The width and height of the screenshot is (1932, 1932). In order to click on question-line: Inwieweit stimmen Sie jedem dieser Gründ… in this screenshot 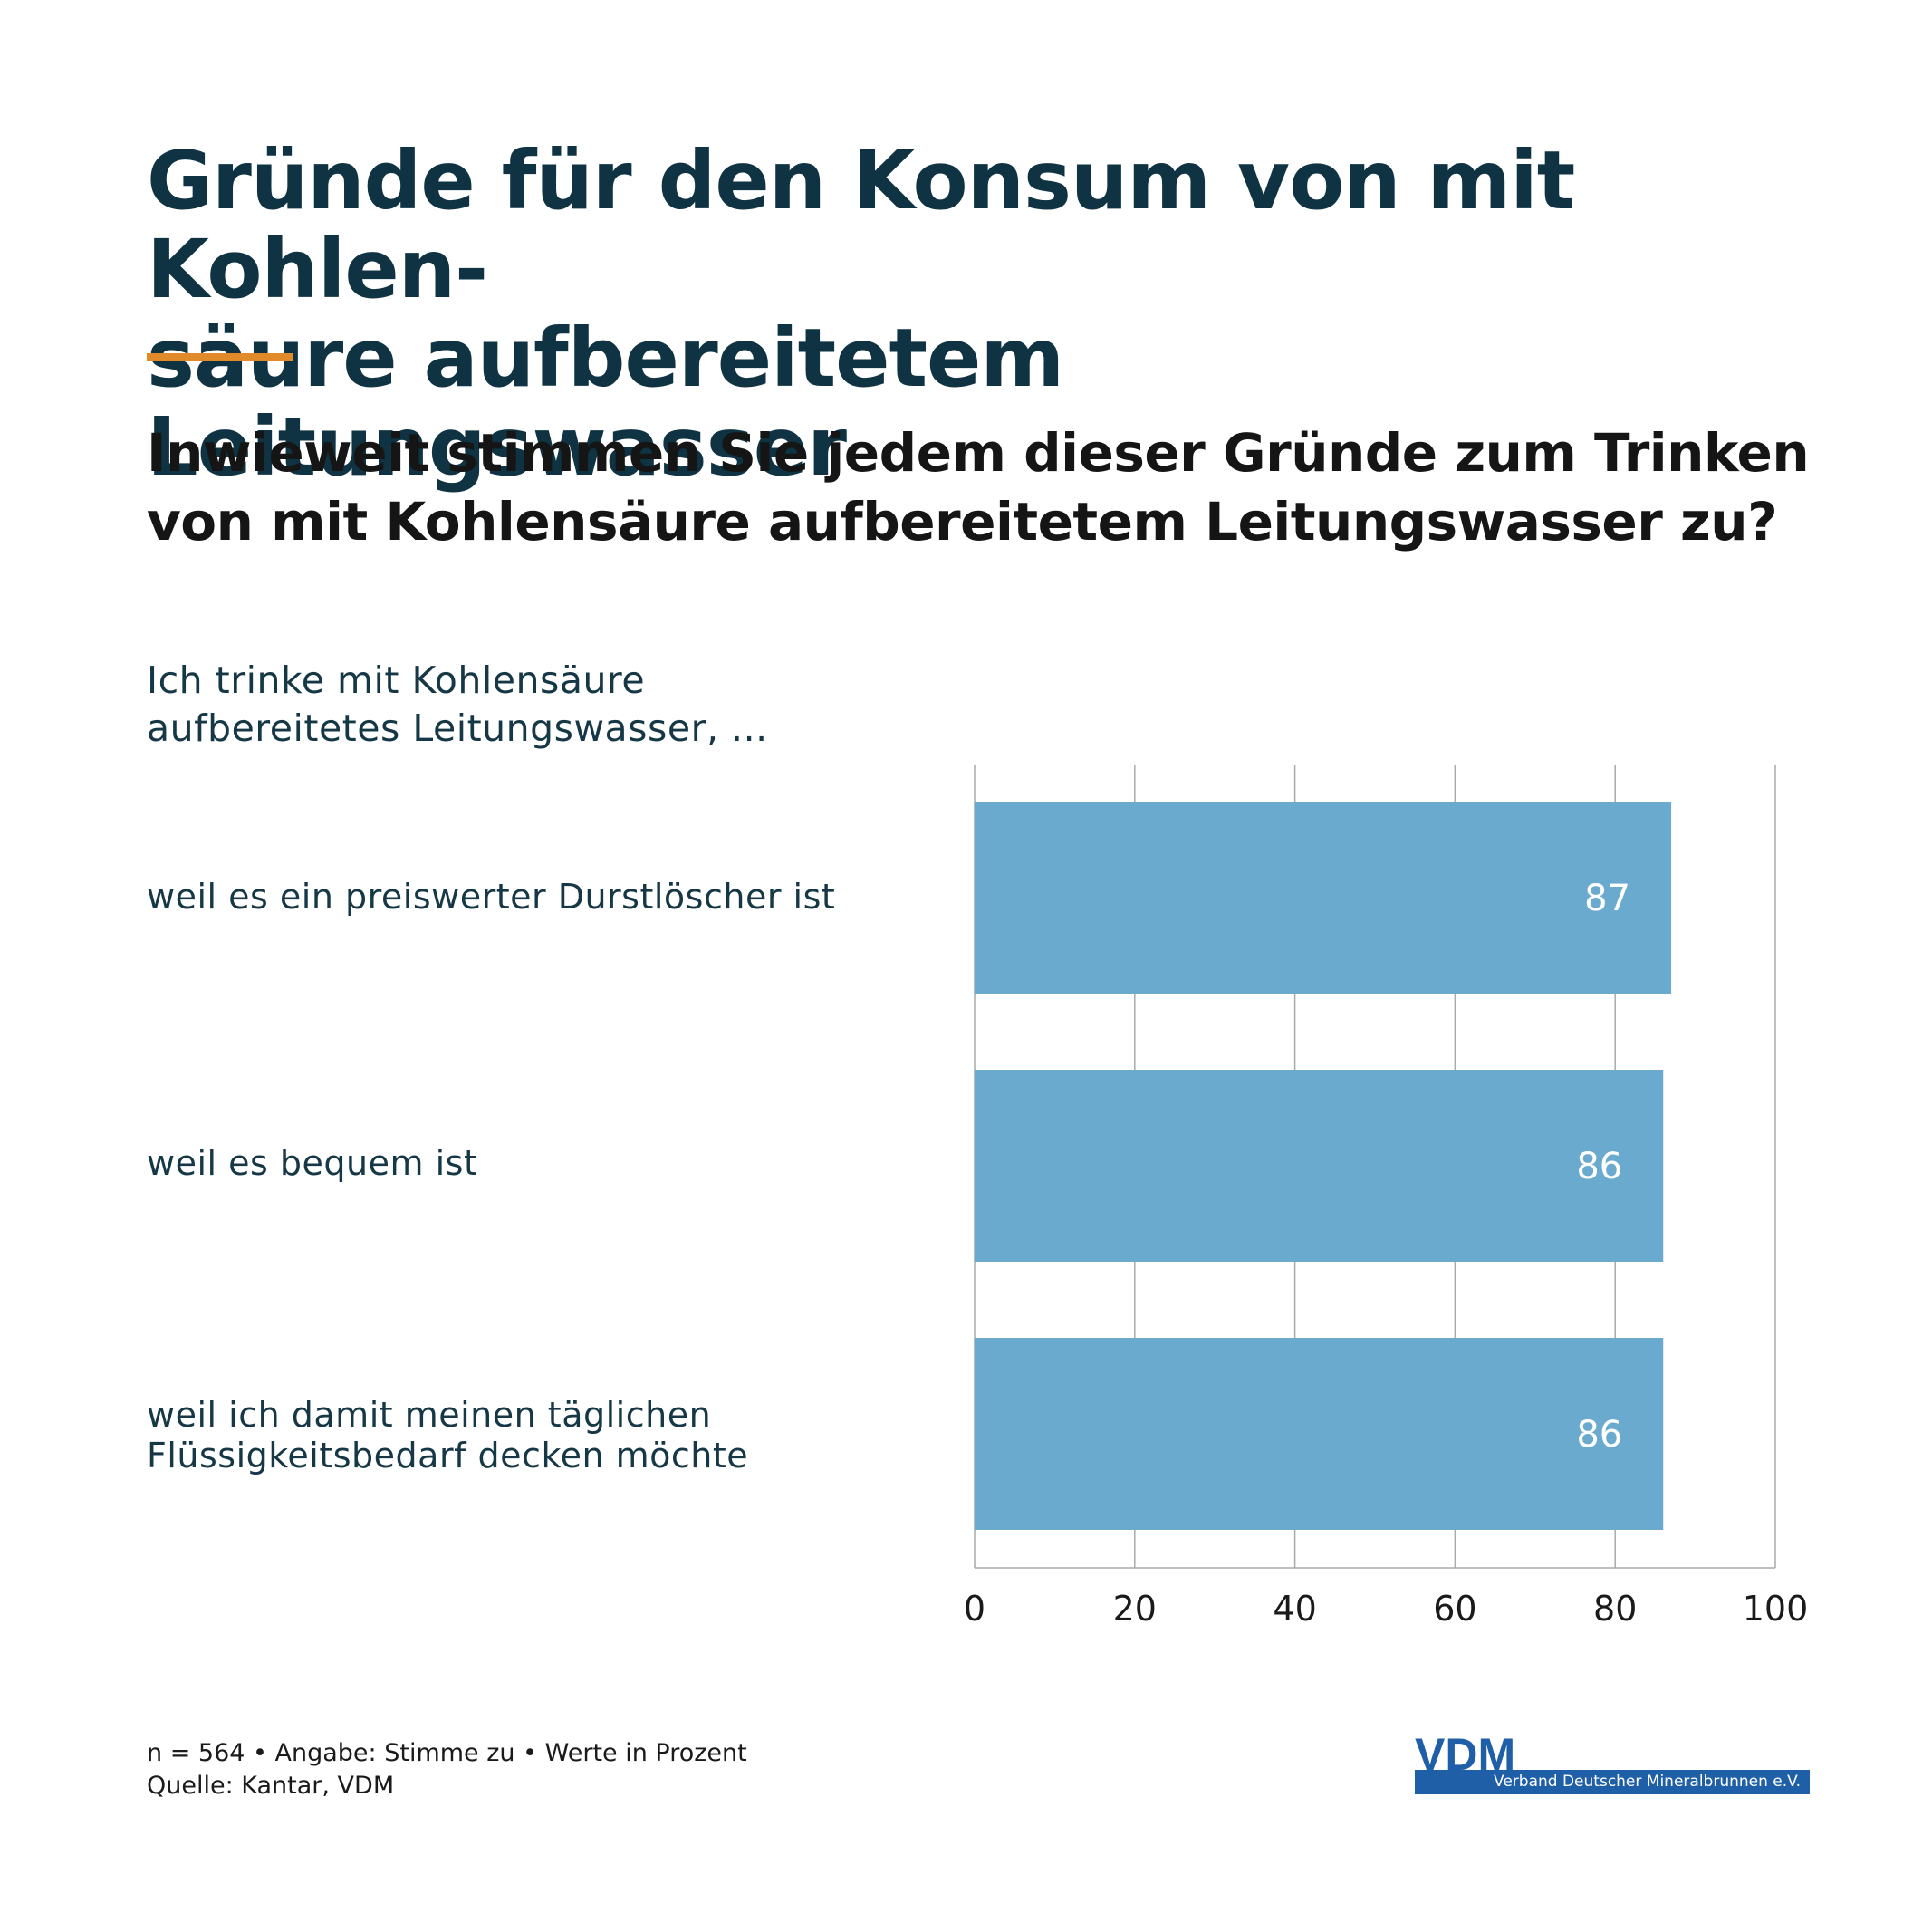, I will do `click(978, 453)`.